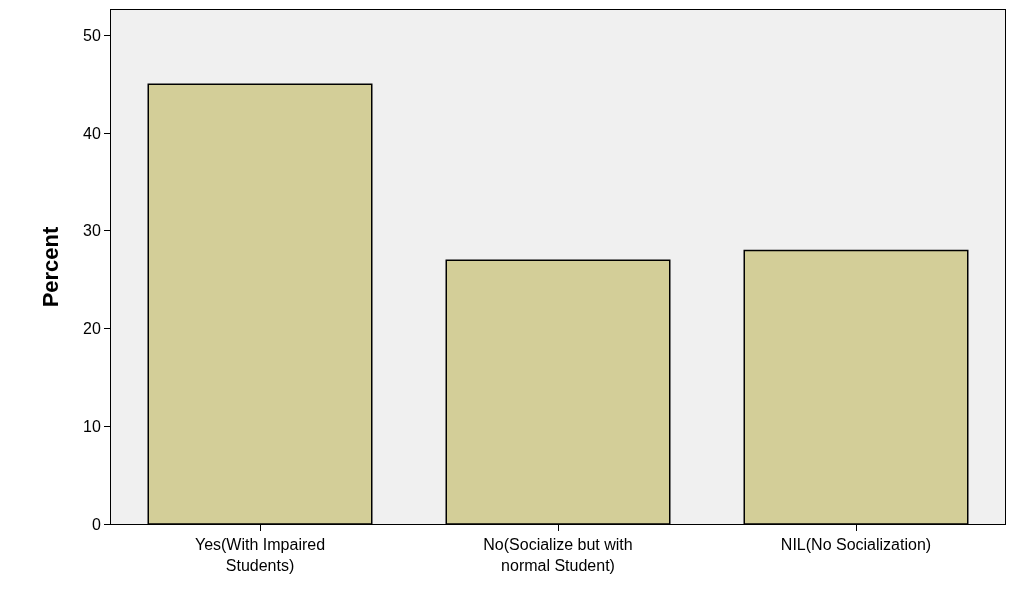  Describe the element at coordinates (92, 231) in the screenshot. I see `y-tick-label: 30` at that location.